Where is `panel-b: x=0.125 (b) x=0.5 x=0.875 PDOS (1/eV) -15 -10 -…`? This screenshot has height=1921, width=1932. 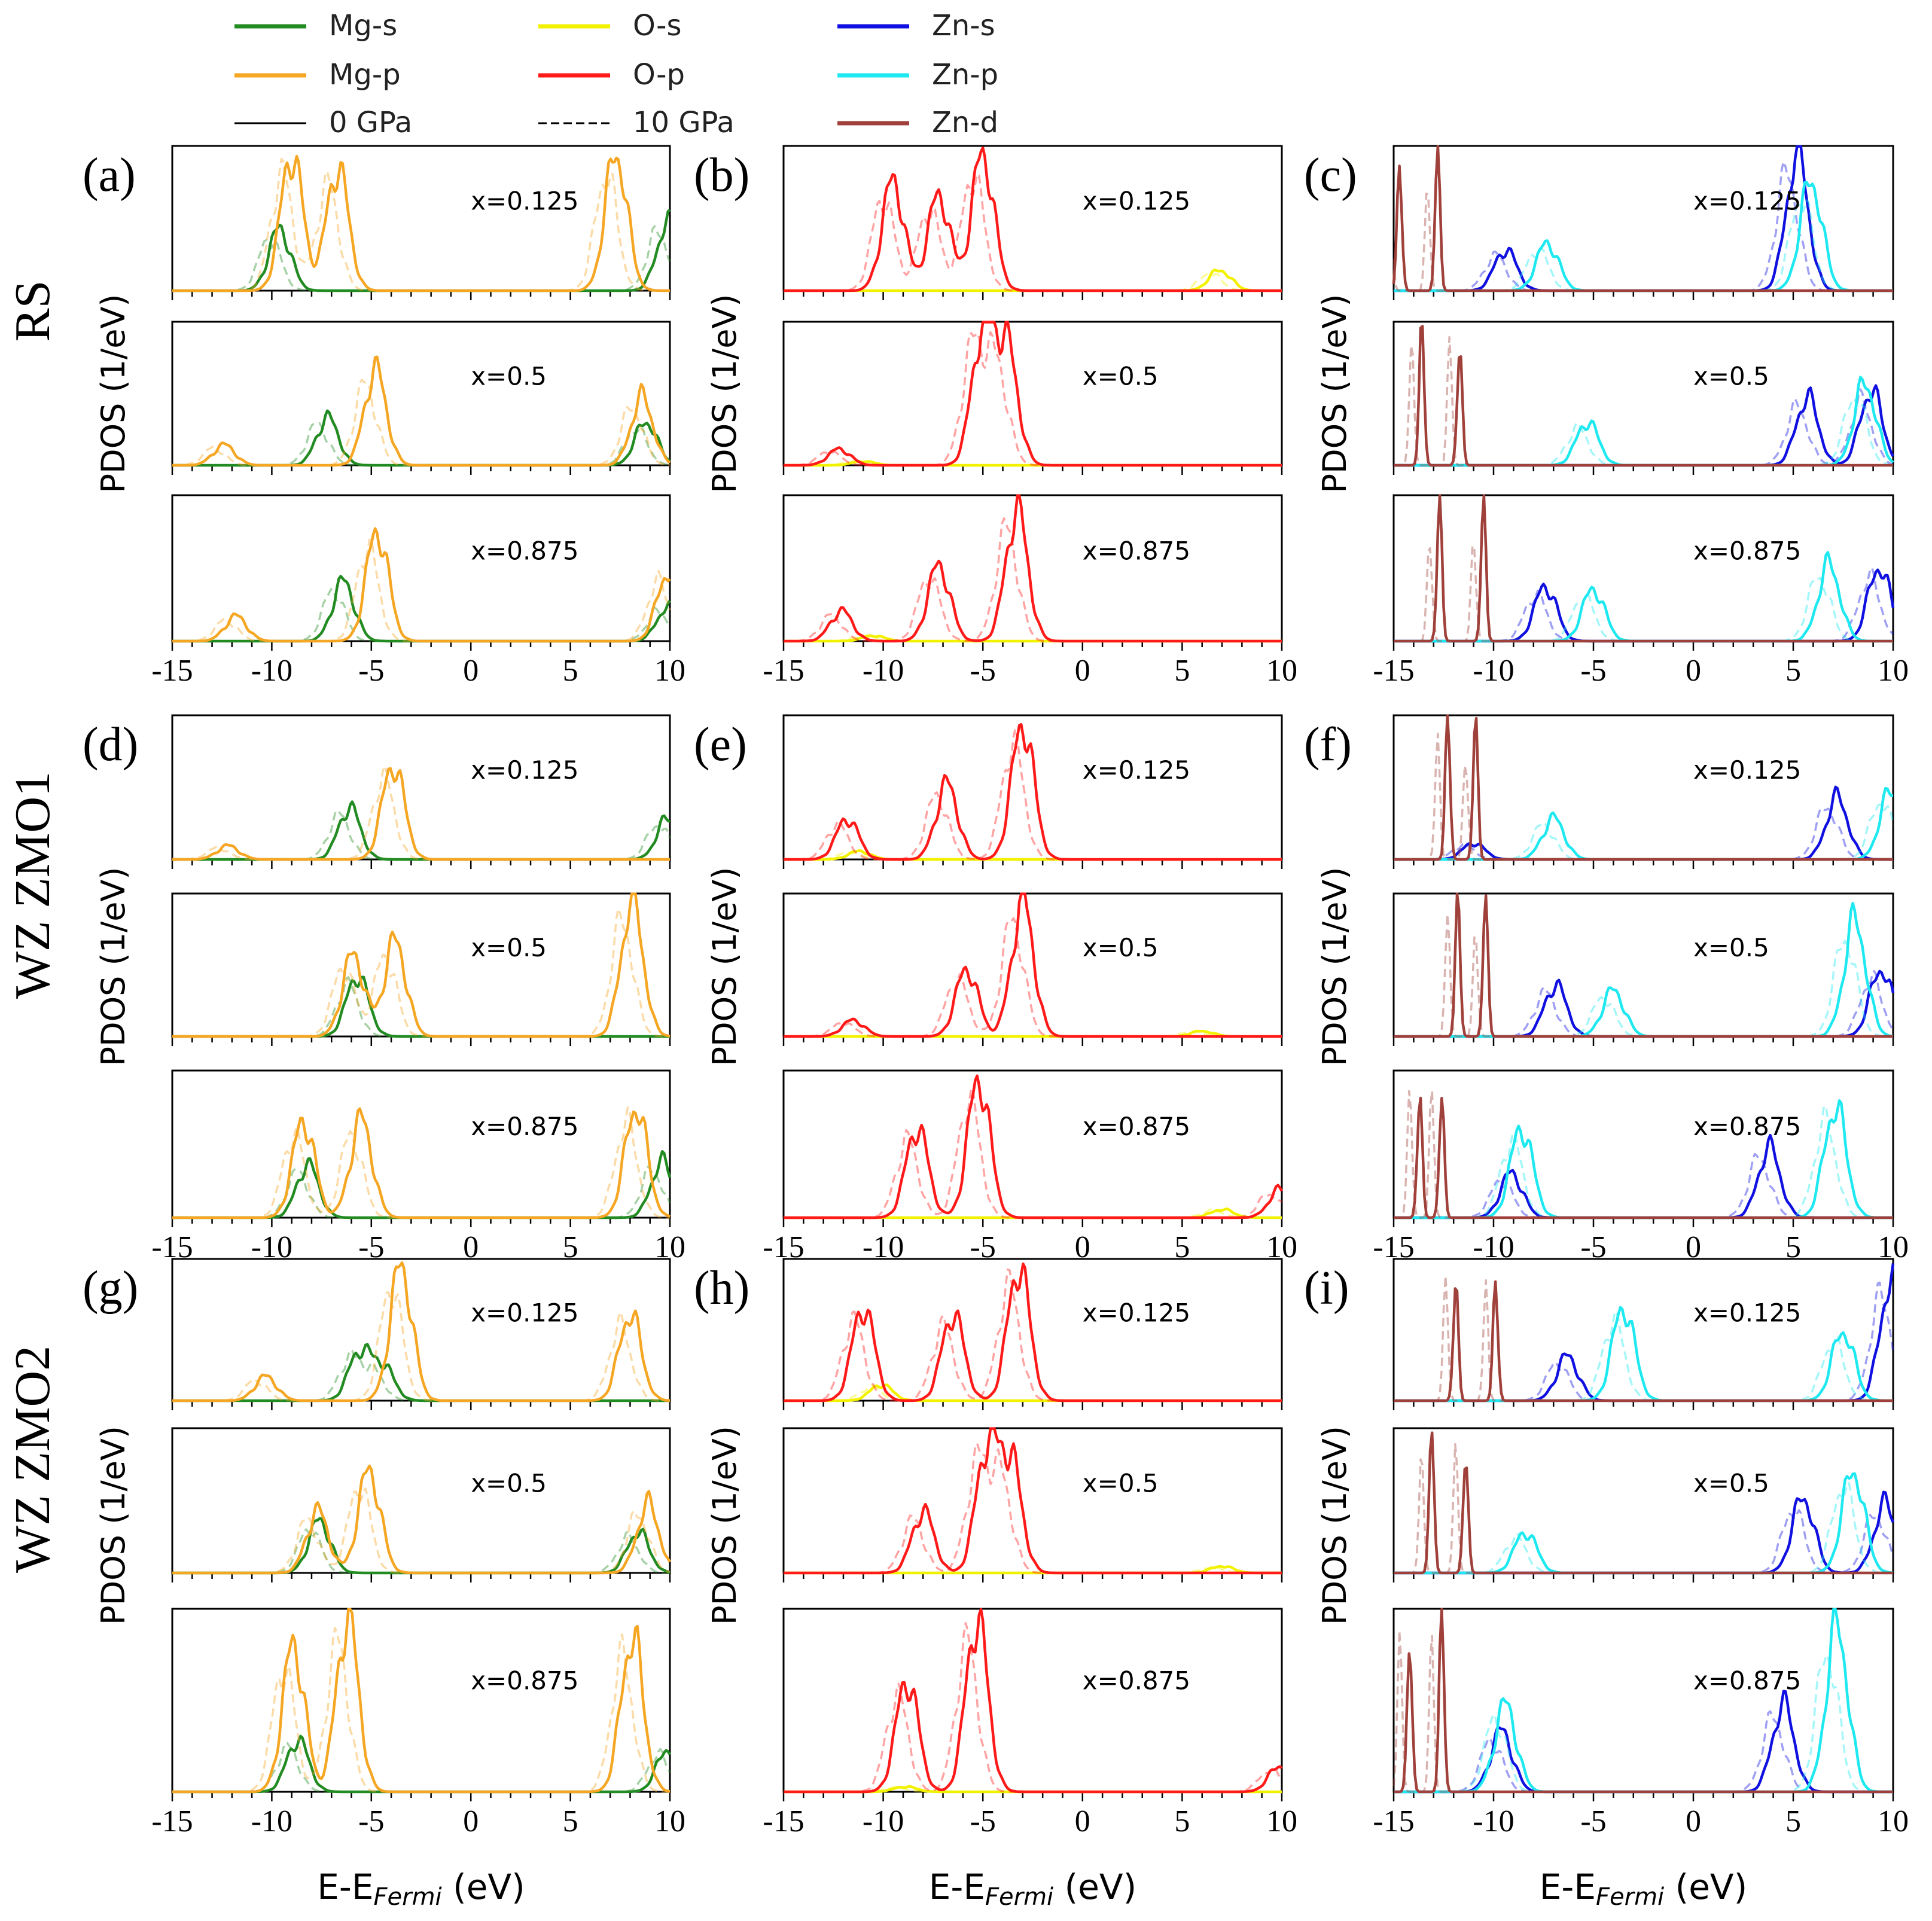
panel-b: x=0.125 (b) x=0.5 x=0.875 PDOS (1/eV) -15 -10 -… is located at coordinates (995, 416).